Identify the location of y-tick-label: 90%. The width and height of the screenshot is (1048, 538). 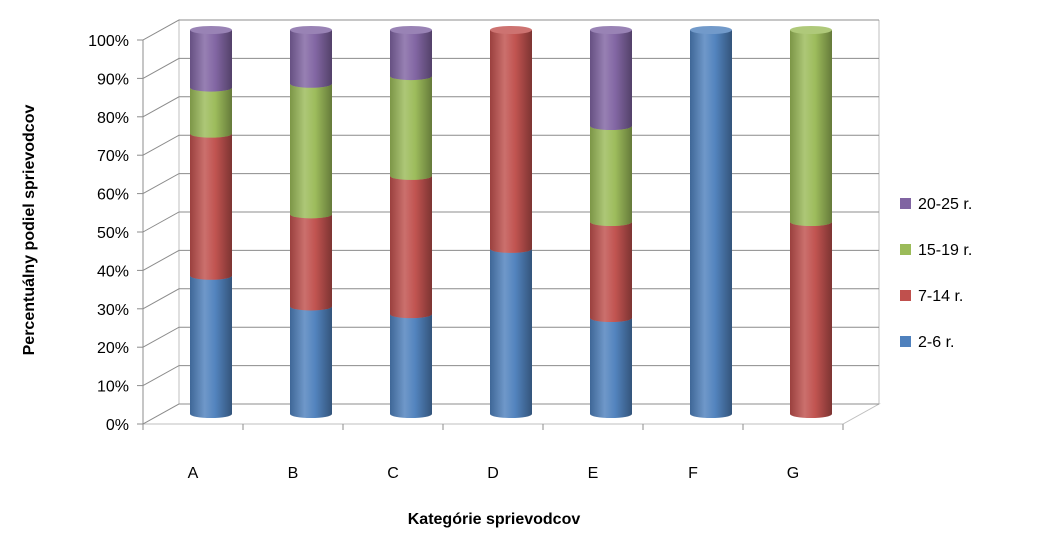
(113, 79).